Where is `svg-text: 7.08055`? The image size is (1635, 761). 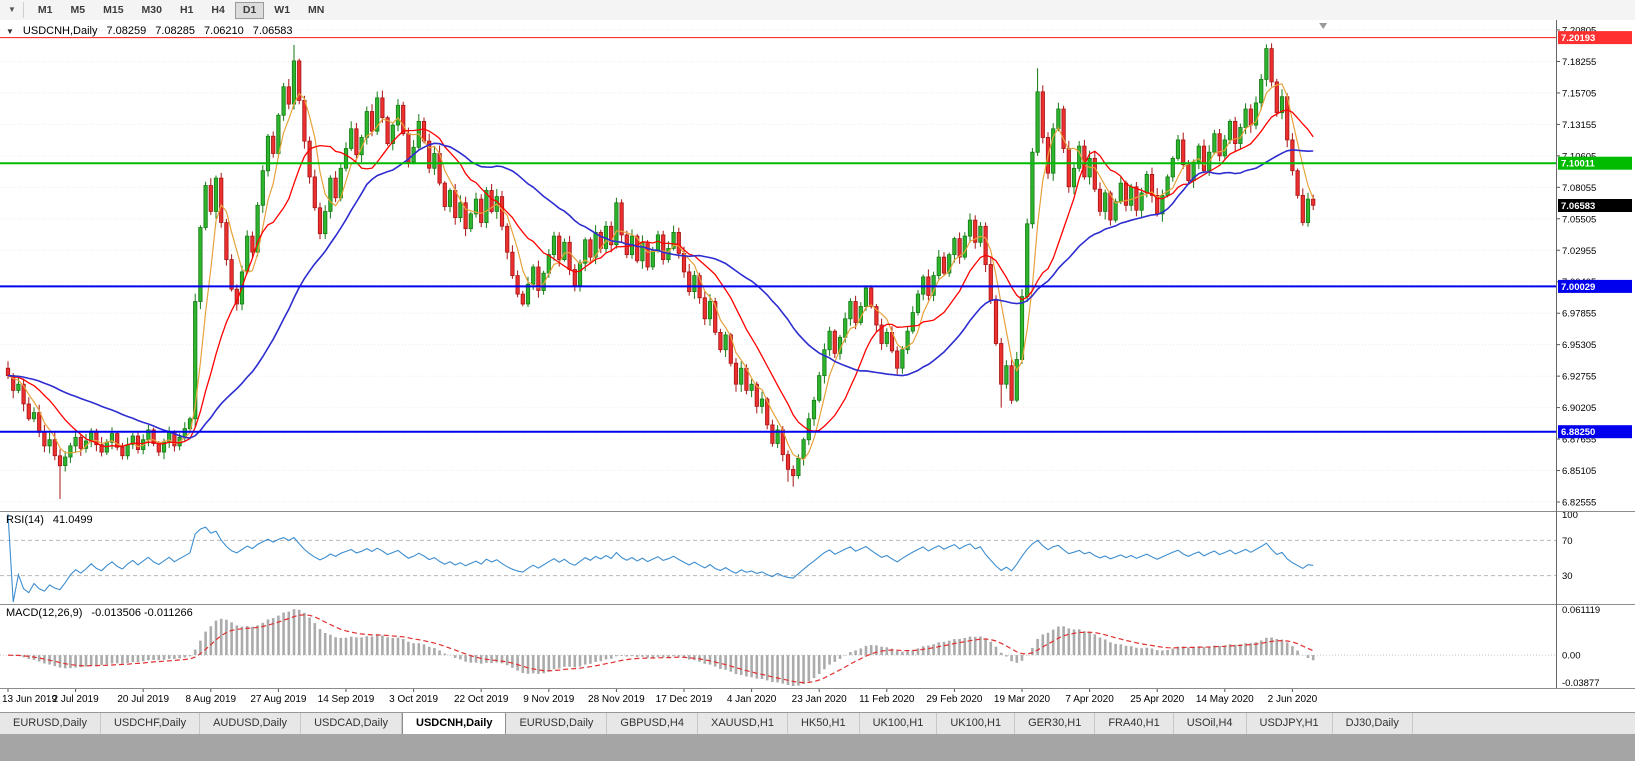
svg-text: 7.08055 is located at coordinates (1579, 188).